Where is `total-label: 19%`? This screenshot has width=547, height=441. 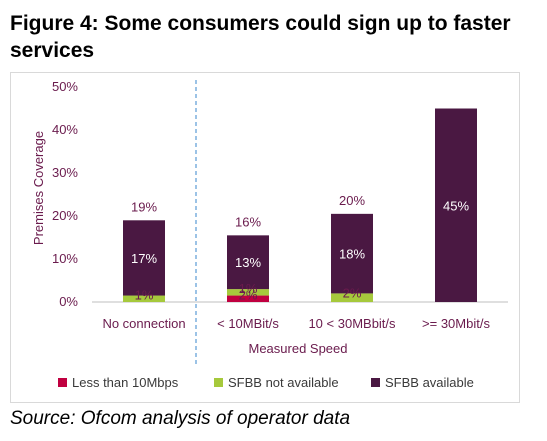 total-label: 19% is located at coordinates (144, 206).